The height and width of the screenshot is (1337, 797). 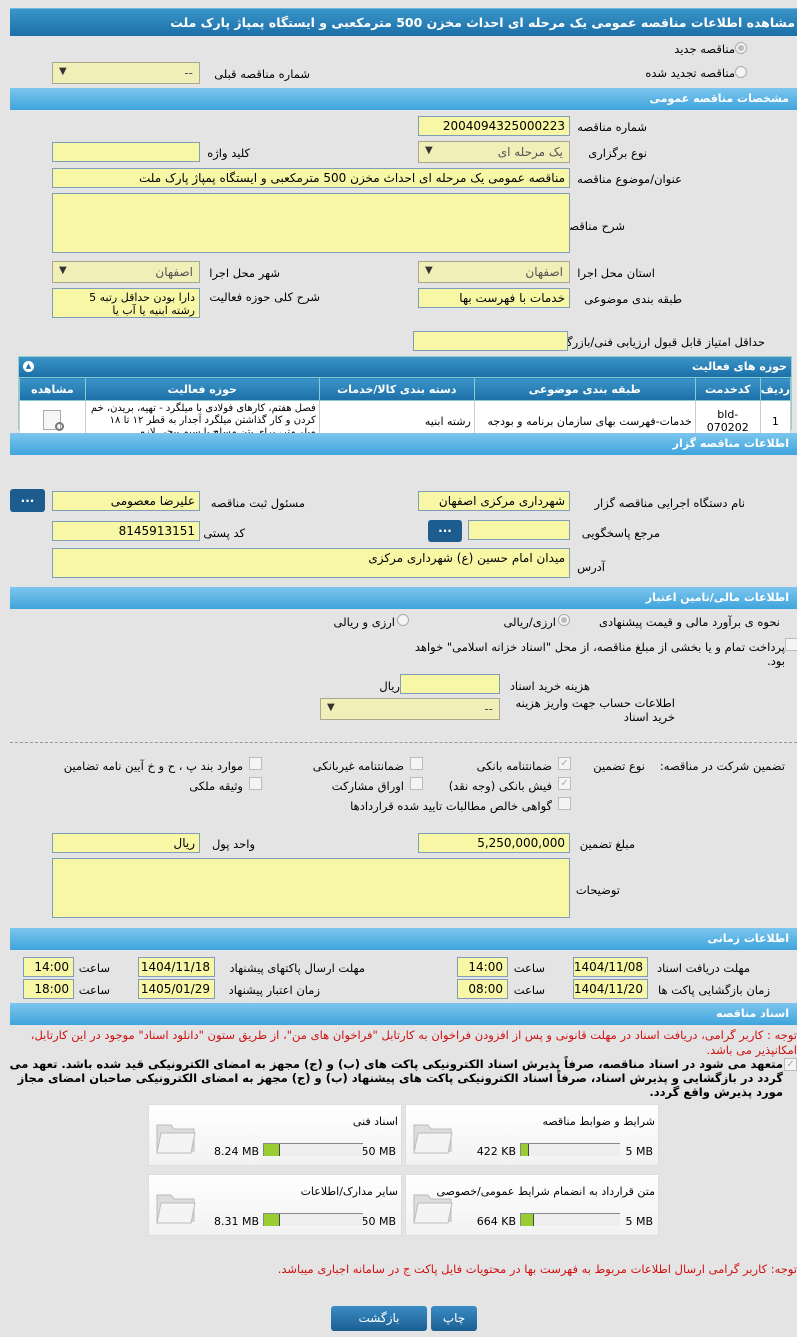 What do you see at coordinates (311, 888) in the screenshot?
I see `notes-field` at bounding box center [311, 888].